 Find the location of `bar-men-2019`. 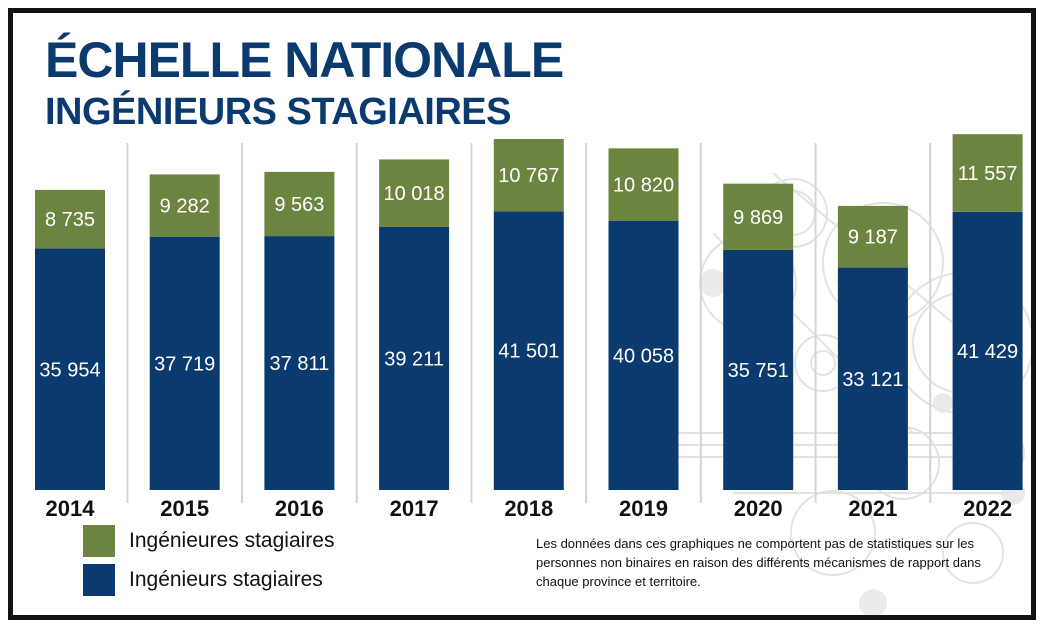

bar-men-2019 is located at coordinates (643, 355).